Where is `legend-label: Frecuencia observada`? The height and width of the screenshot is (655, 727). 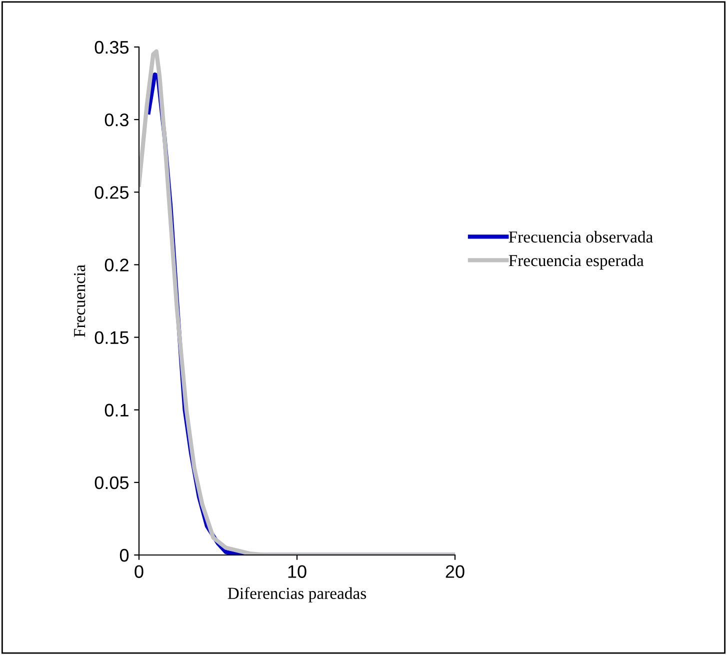 legend-label: Frecuencia observada is located at coordinates (580, 236).